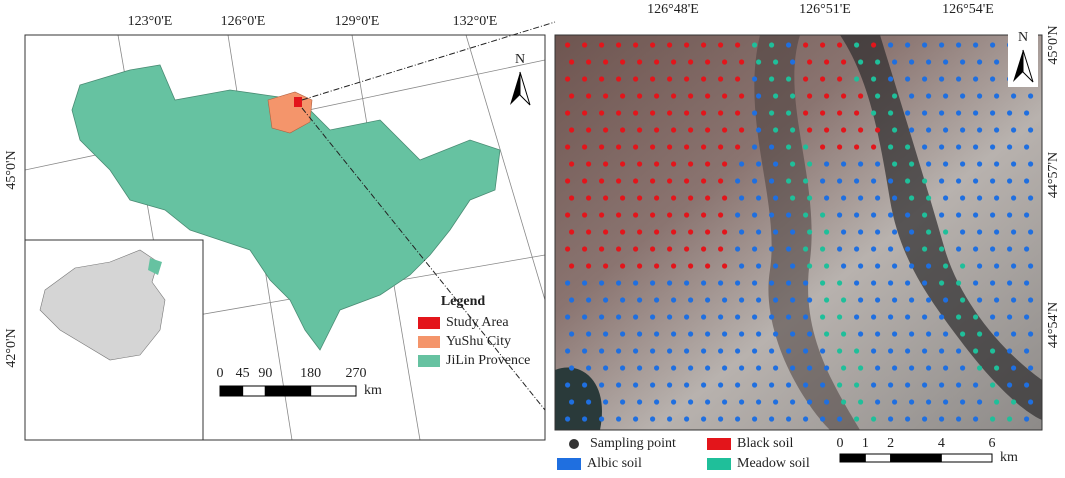 The image size is (1065, 478). What do you see at coordinates (475, 21) in the screenshot?
I see `lon-label: 132°0'E` at bounding box center [475, 21].